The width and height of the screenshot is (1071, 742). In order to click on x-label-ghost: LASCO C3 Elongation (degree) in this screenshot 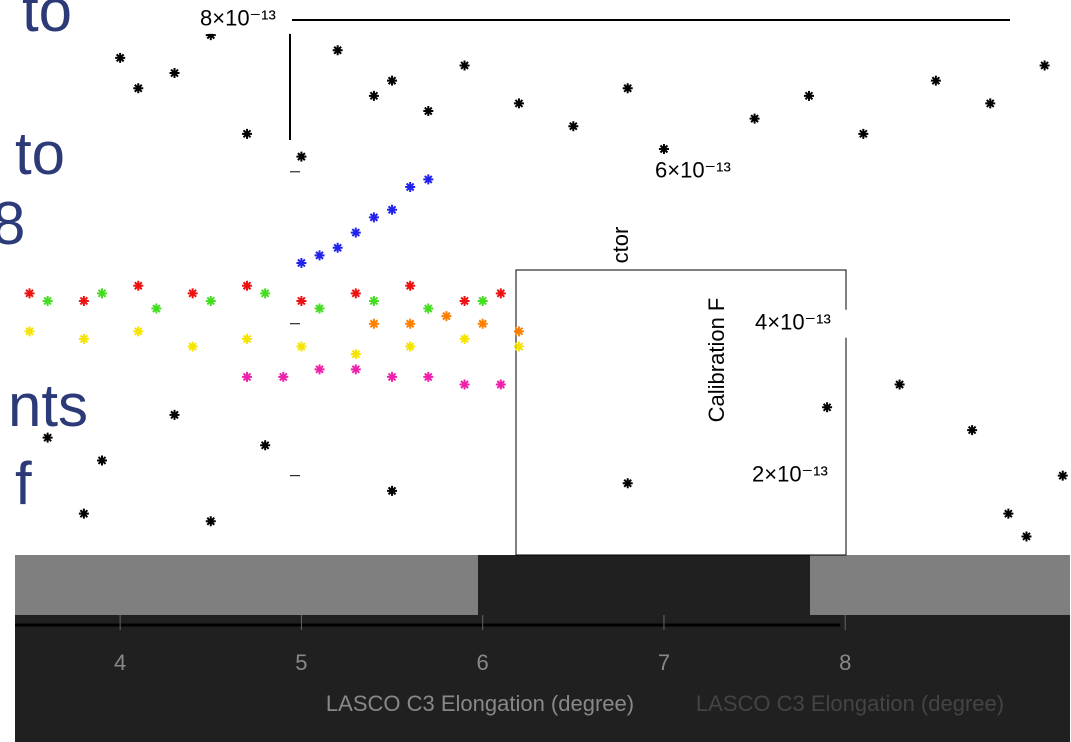, I will do `click(850, 703)`.